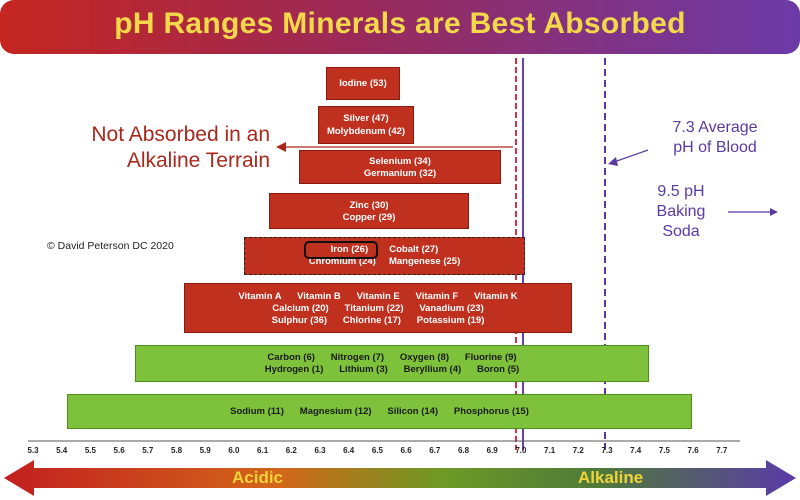 The image size is (800, 500). Describe the element at coordinates (384, 249) in the screenshot. I see `bar-row: Iron (26) Cobalt (27)` at that location.